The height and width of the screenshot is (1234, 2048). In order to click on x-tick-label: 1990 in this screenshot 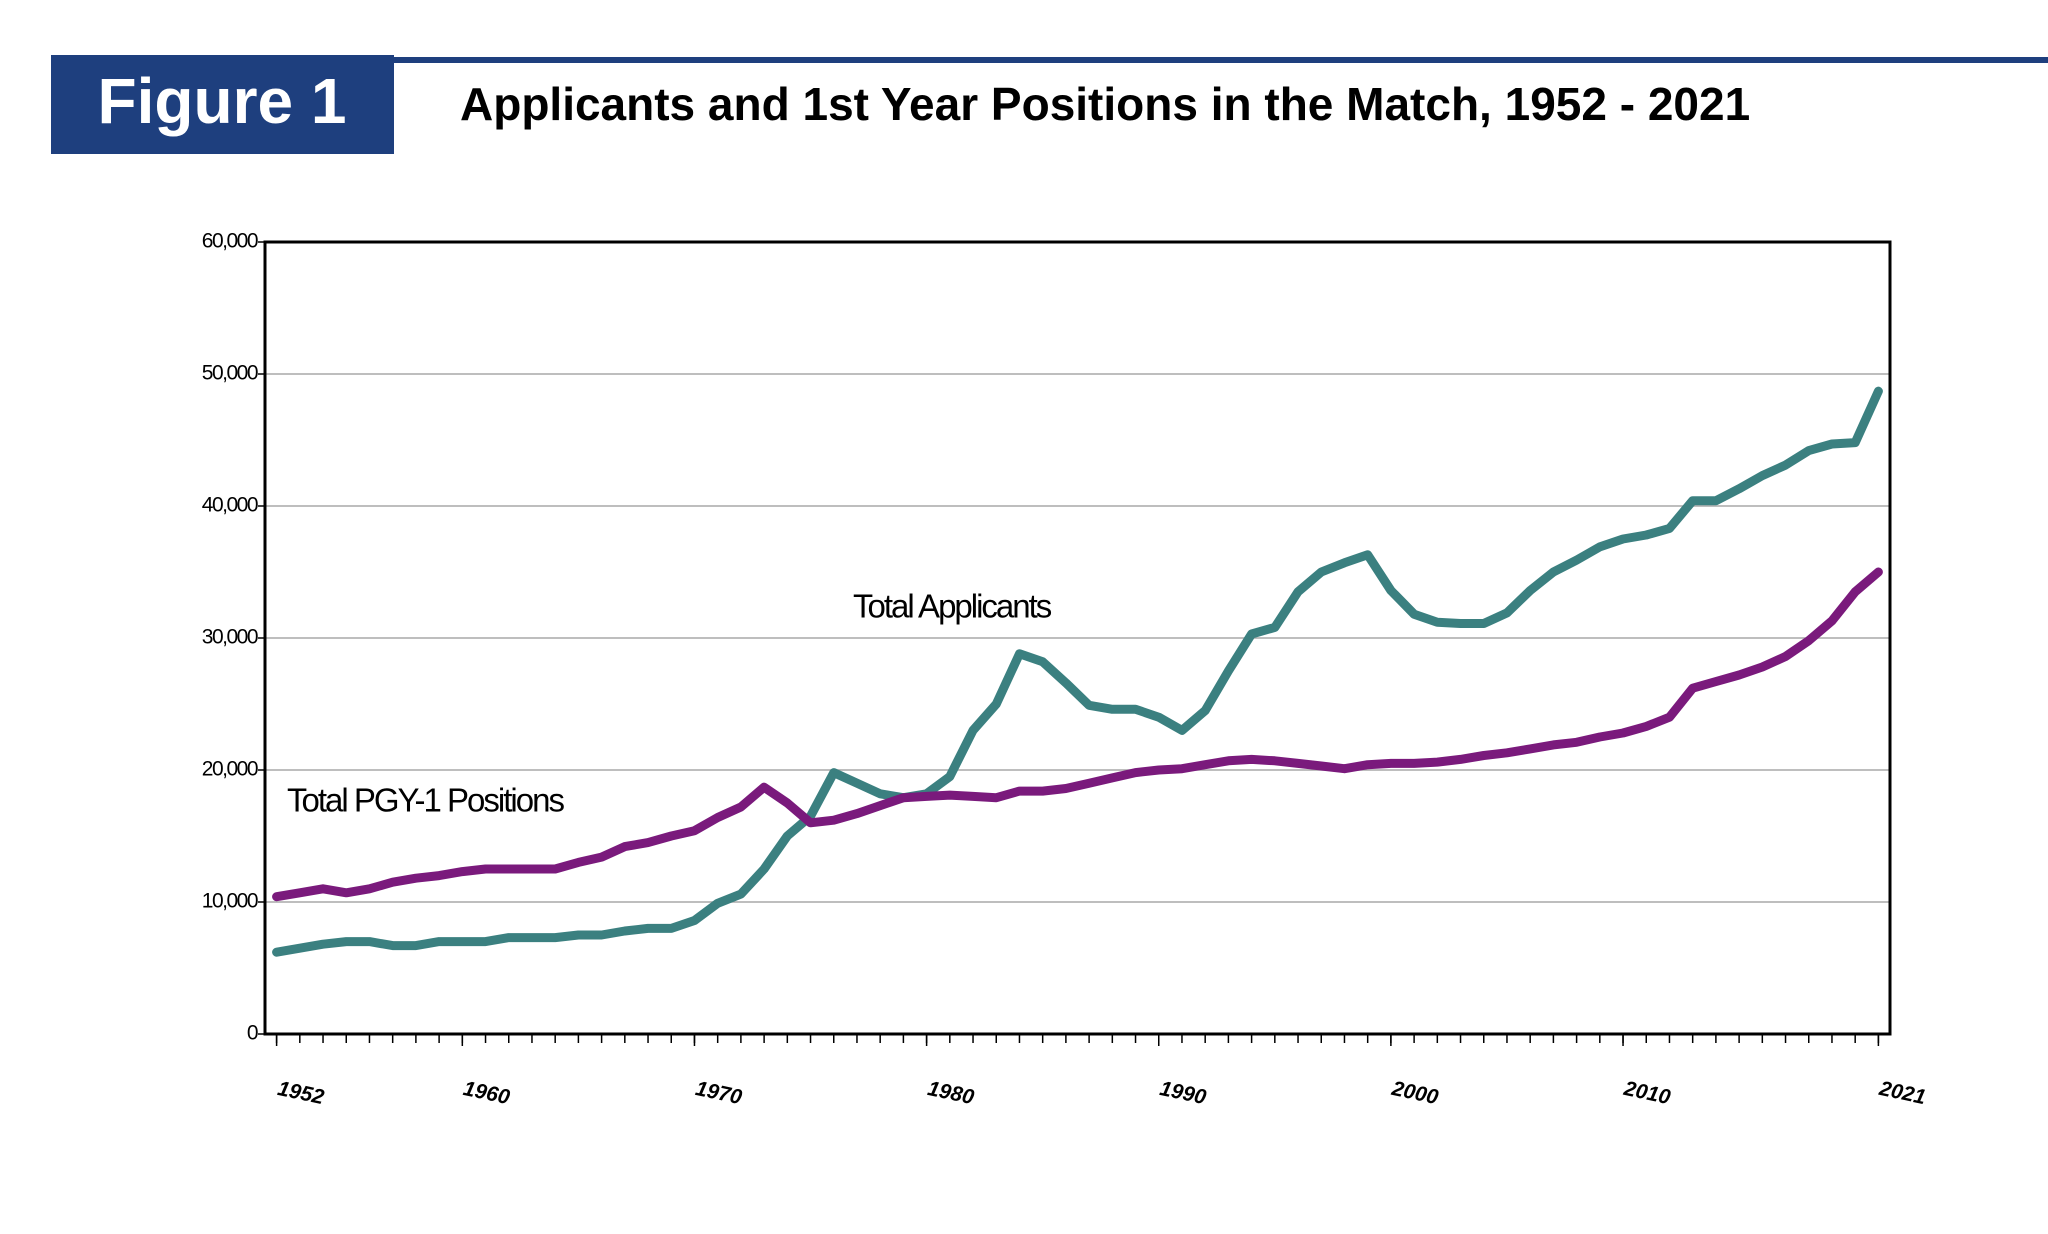, I will do `click(1183, 1093)`.